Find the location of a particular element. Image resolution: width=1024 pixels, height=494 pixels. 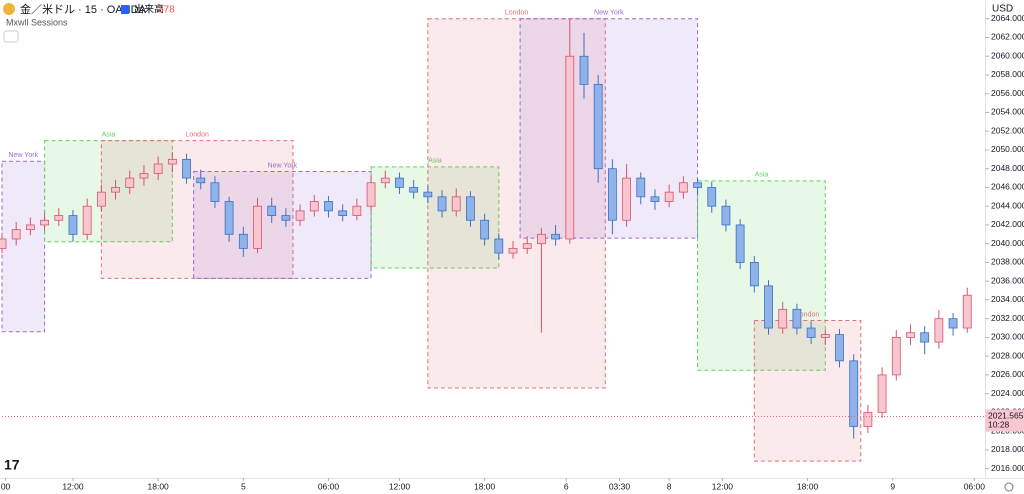

volume-label: 出来高 is located at coordinates (149, 9).